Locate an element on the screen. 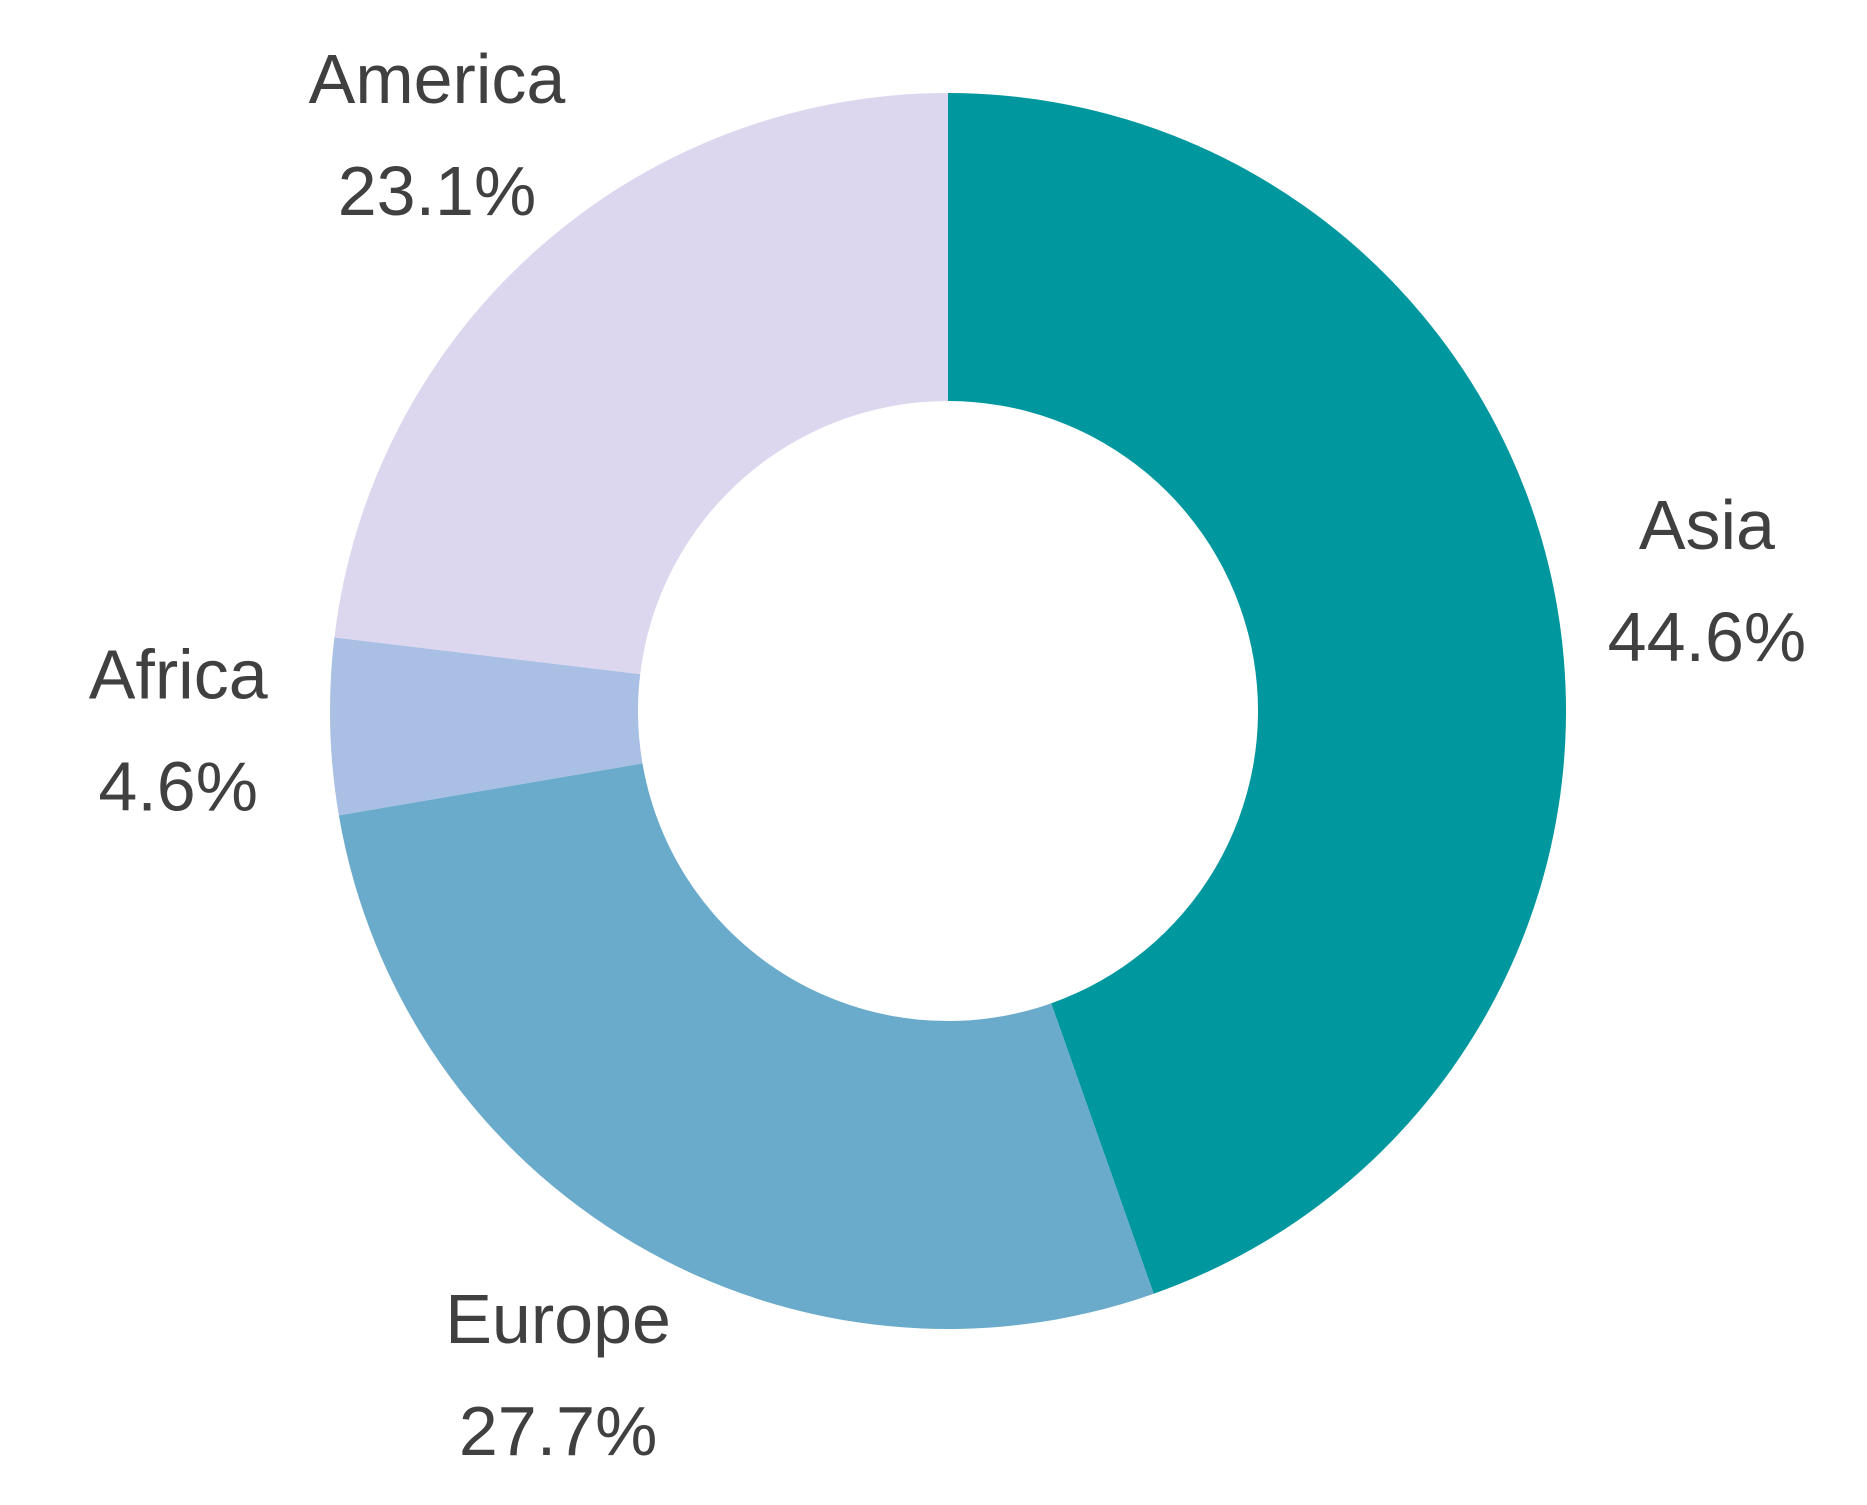 This screenshot has width=1867, height=1505. slice-label-value-africa: 4.6% is located at coordinates (178, 786).